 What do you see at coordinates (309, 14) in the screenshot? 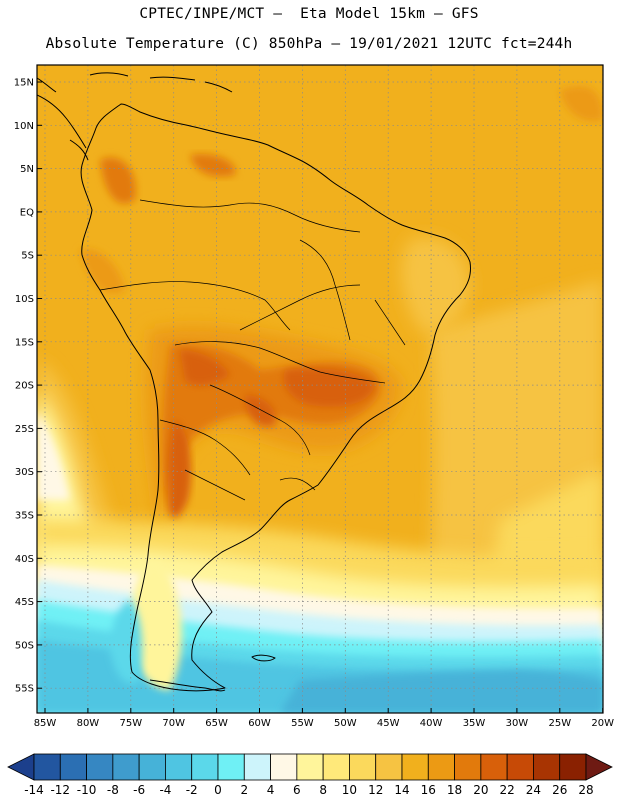
I see `chart-title-line1: CPTEC/INPE/MCT — Eta Model 15km — GFS` at bounding box center [309, 14].